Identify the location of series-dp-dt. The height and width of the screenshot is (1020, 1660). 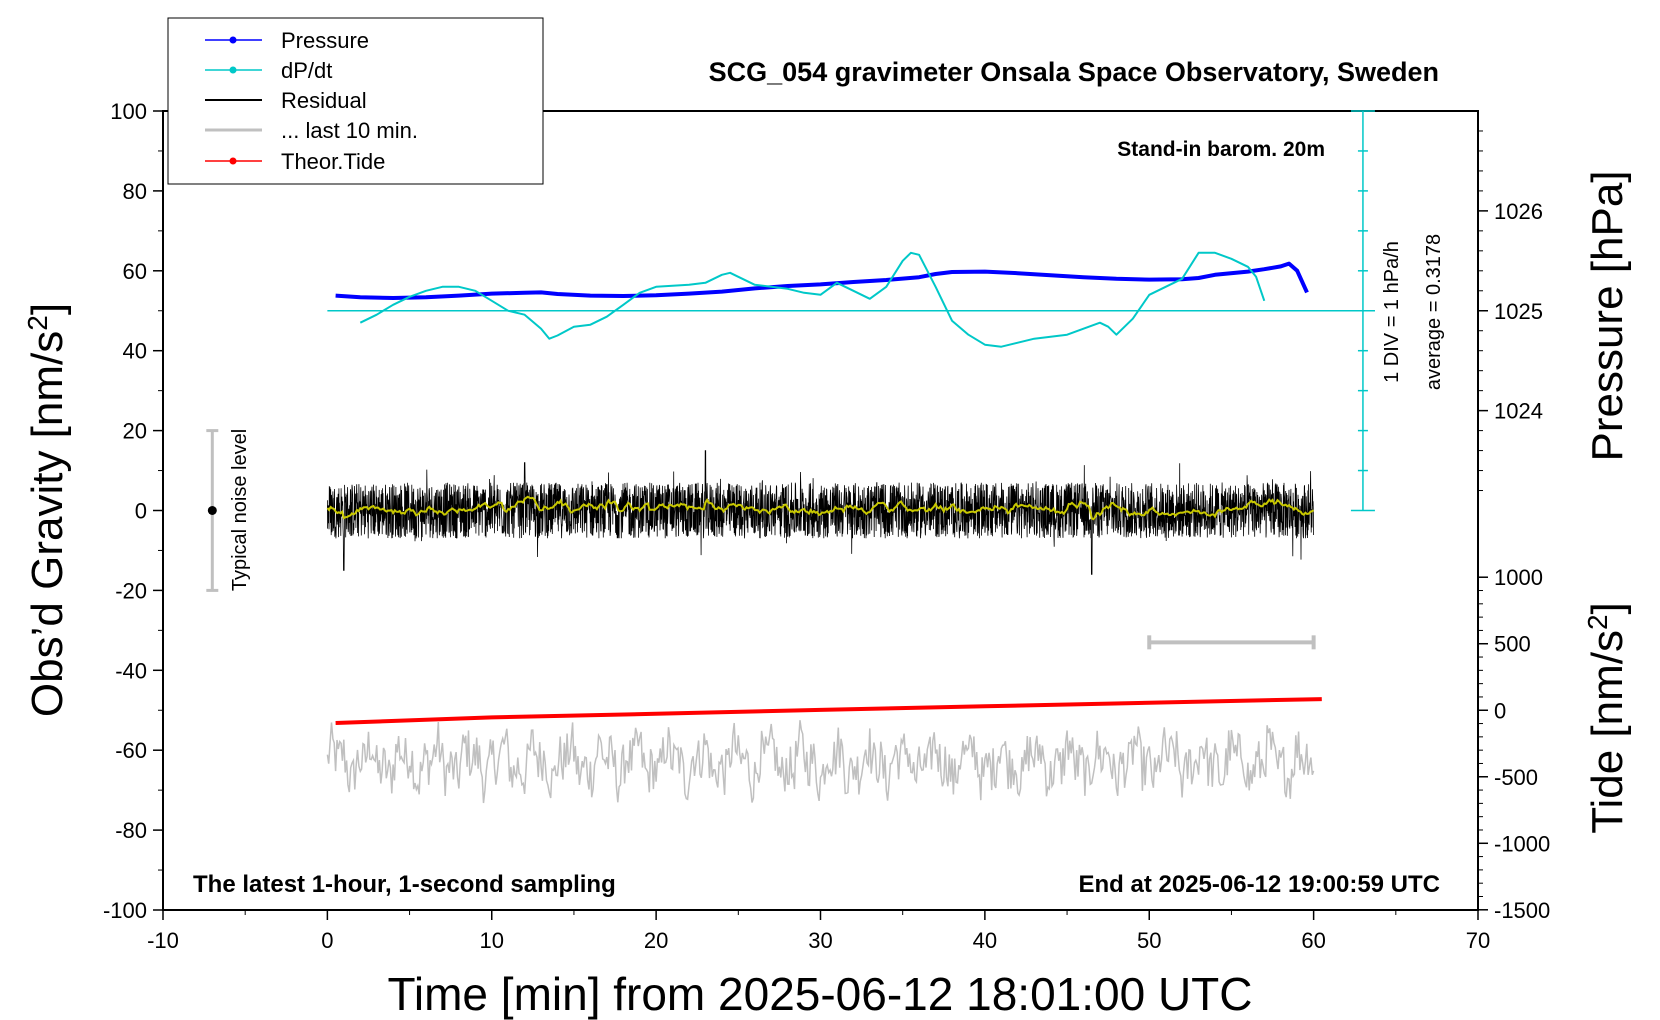
(812, 299).